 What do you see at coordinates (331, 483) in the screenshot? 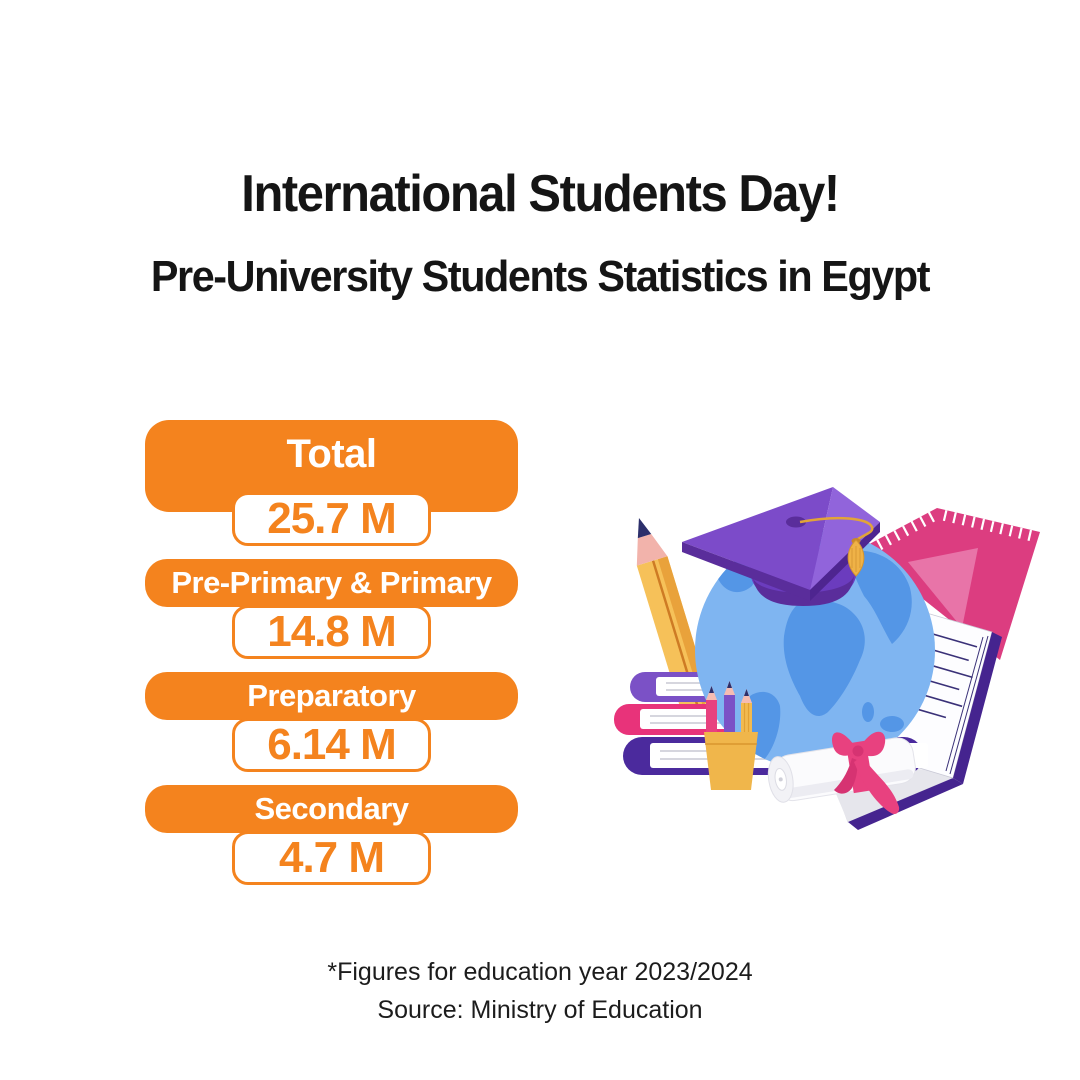
I see `stat-block-total: Total 25.7 M` at bounding box center [331, 483].